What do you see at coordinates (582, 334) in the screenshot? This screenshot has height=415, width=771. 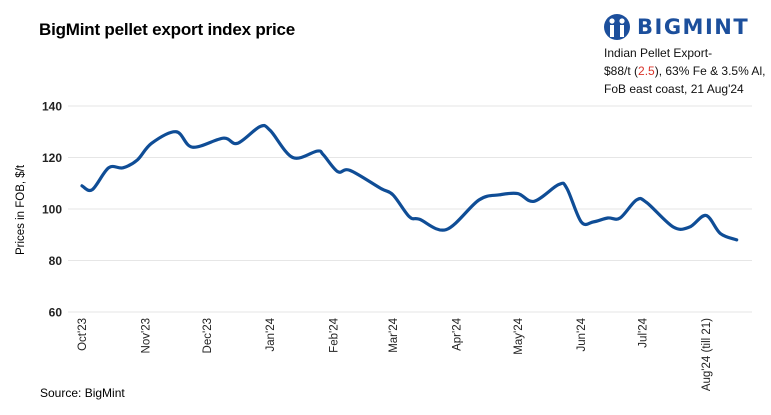 I see `x-tick-label: Jun'24` at bounding box center [582, 334].